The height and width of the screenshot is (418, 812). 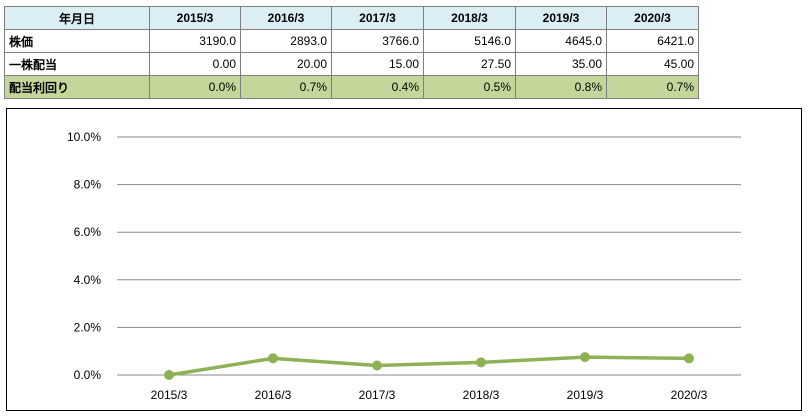 I want to click on table-cell: 20.00, so click(x=286, y=64).